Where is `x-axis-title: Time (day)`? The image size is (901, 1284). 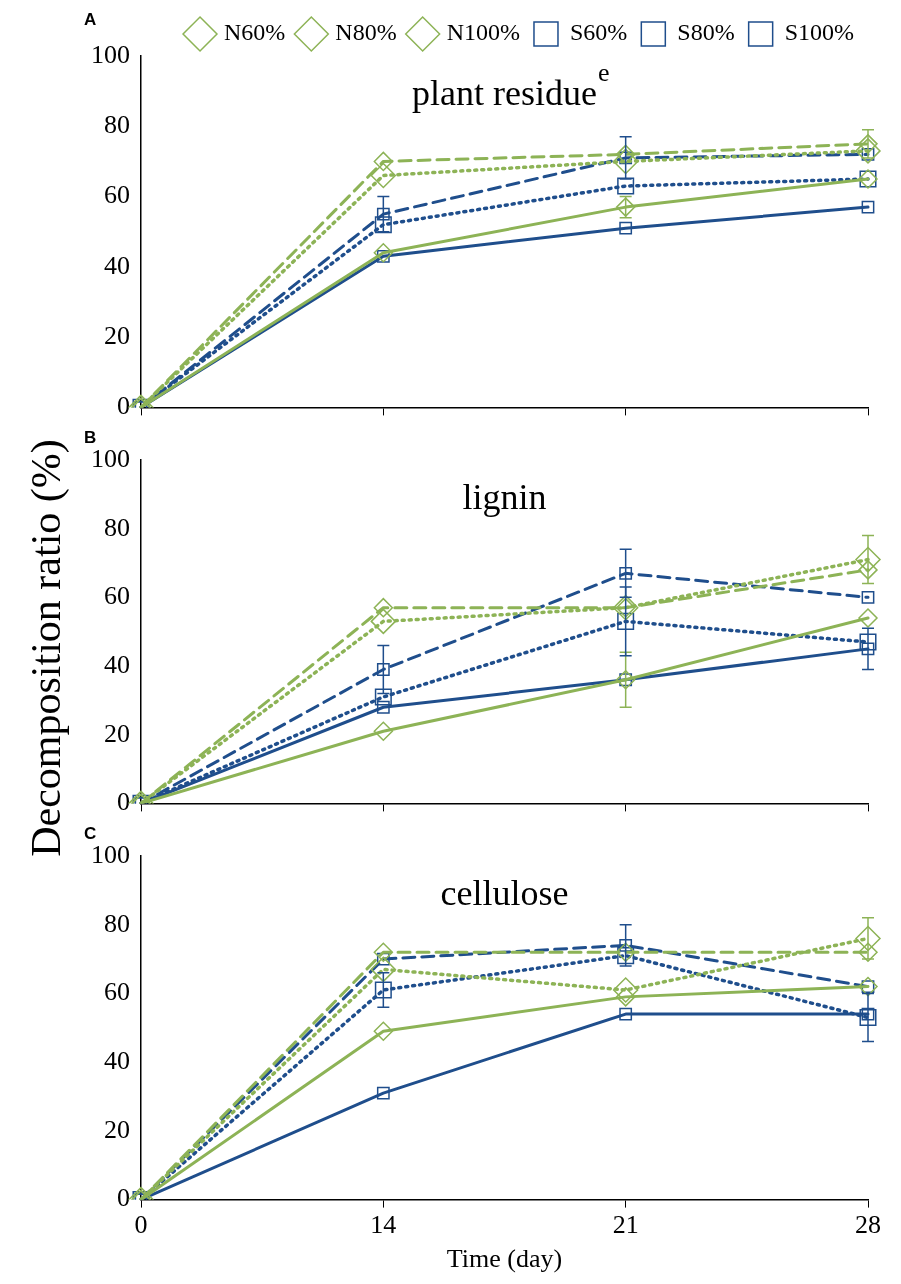 x-axis-title: Time (day) is located at coordinates (504, 1259).